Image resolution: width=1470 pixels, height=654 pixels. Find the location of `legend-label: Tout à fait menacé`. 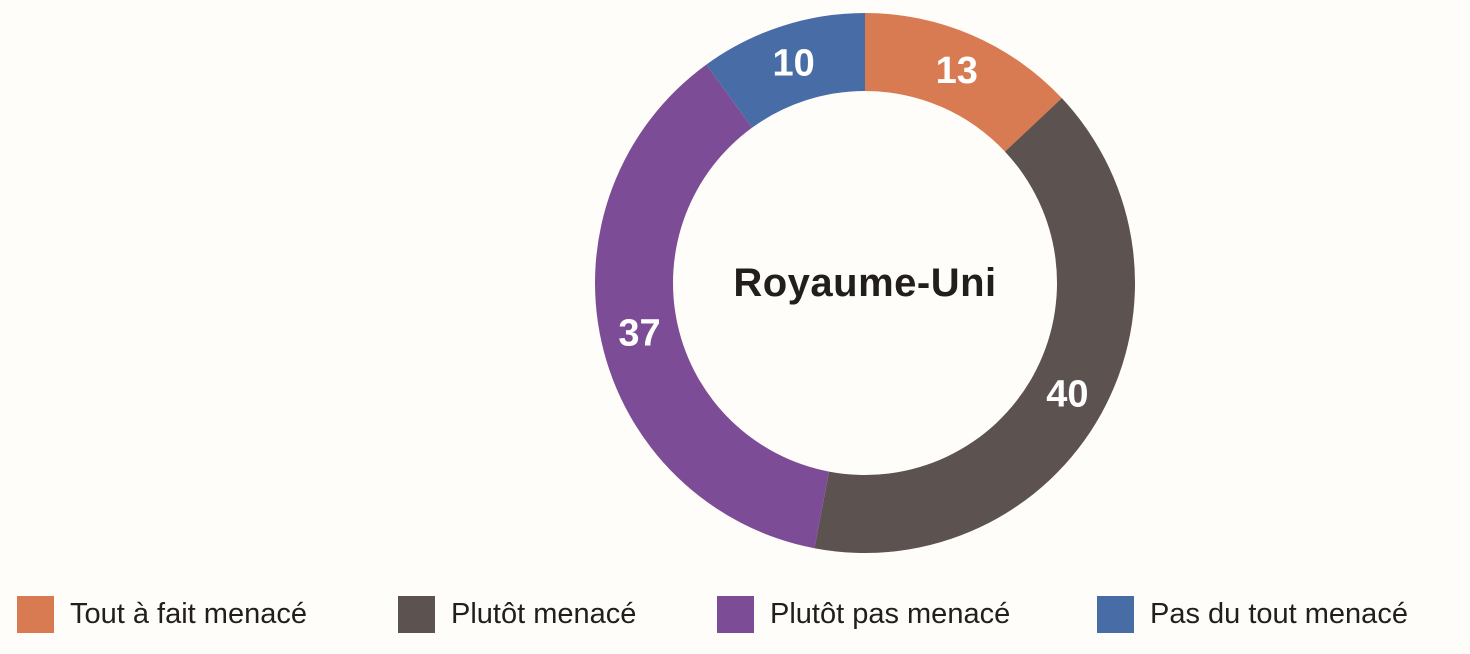

legend-label: Tout à fait menacé is located at coordinates (188, 613).